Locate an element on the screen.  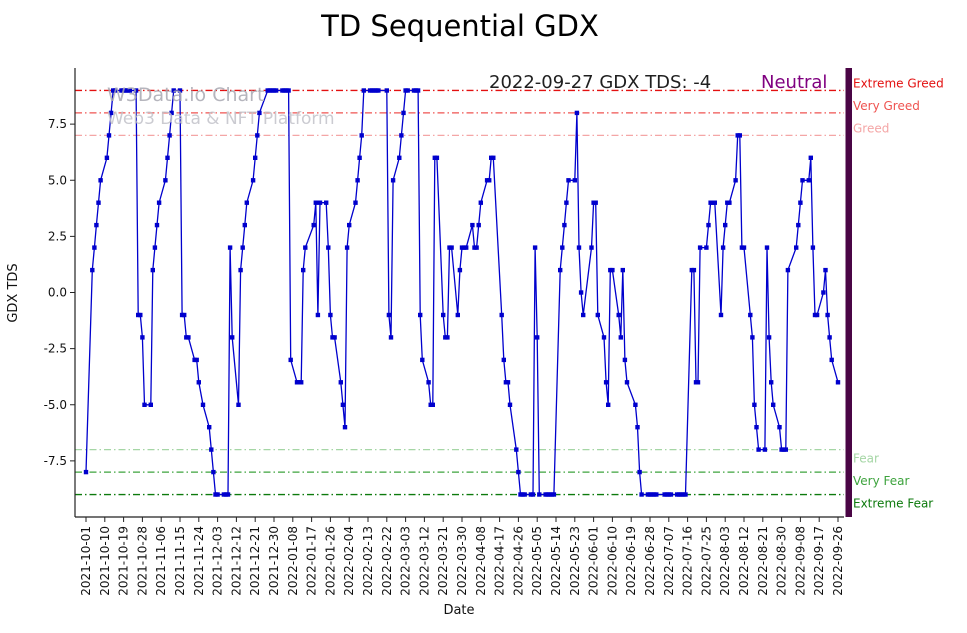
chart-title: TD Sequential GDX is located at coordinates (459, 26).